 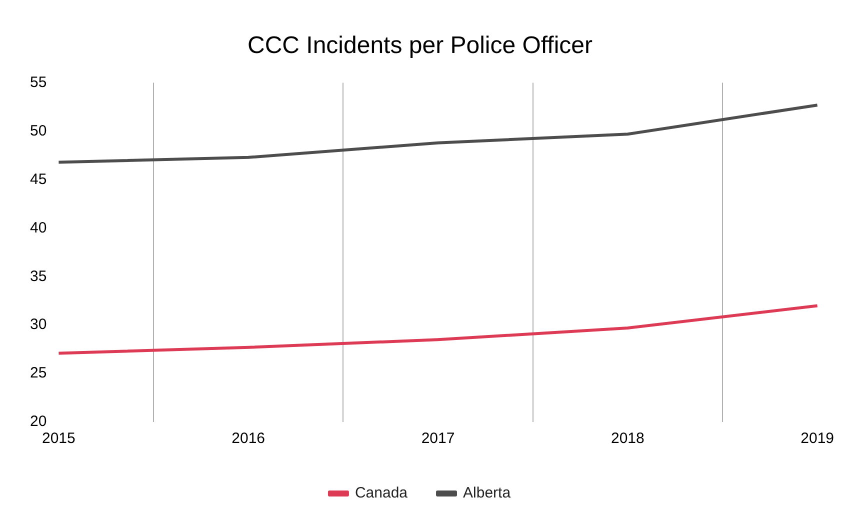 What do you see at coordinates (38, 131) in the screenshot?
I see `y-tick-label: 50` at bounding box center [38, 131].